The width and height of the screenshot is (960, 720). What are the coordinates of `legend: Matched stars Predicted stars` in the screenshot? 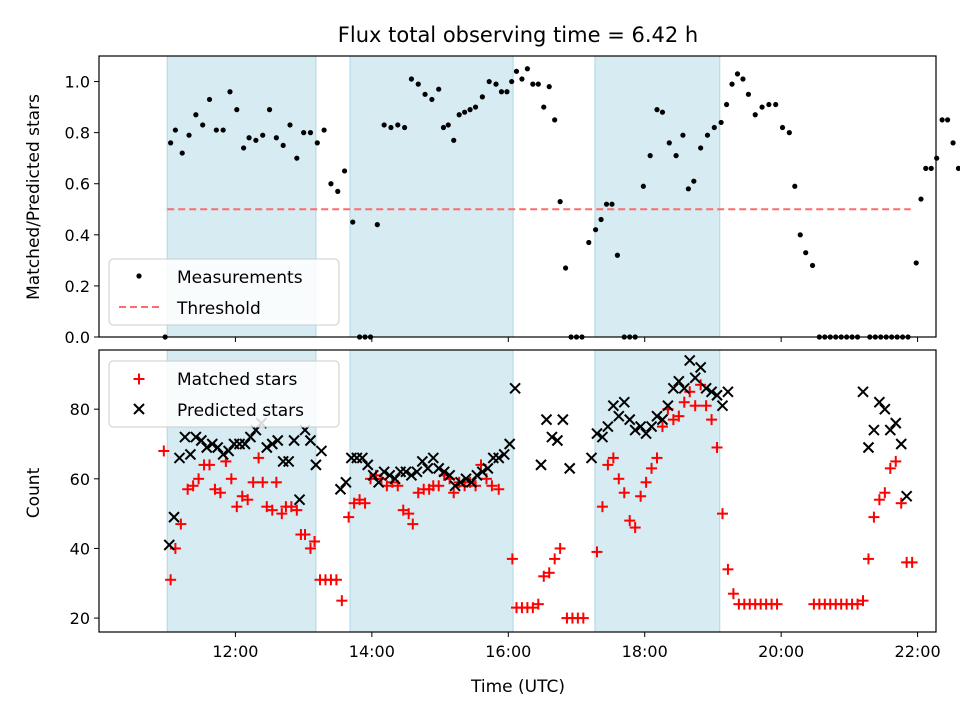 It's located at (224, 394).